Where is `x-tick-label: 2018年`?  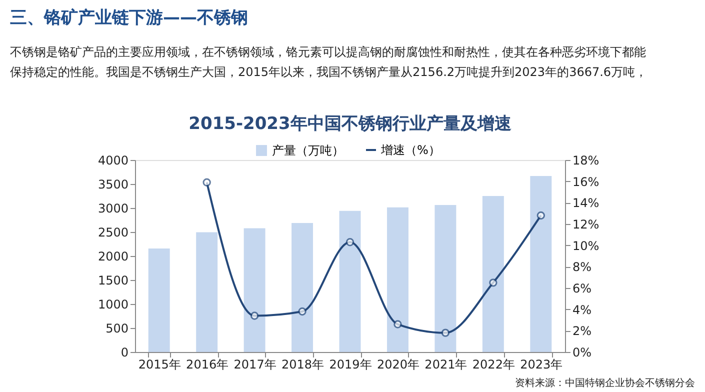
x-tick-label: 2018年 is located at coordinates (303, 365).